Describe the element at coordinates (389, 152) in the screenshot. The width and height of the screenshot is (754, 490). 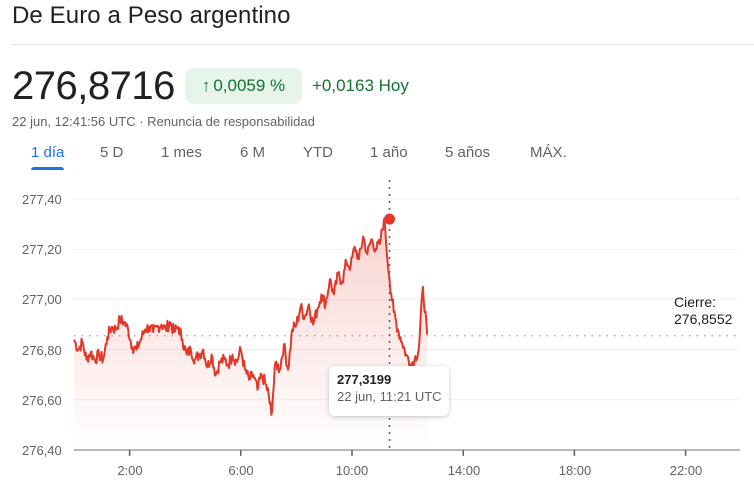
I see `tab-1-year: 1 año` at that location.